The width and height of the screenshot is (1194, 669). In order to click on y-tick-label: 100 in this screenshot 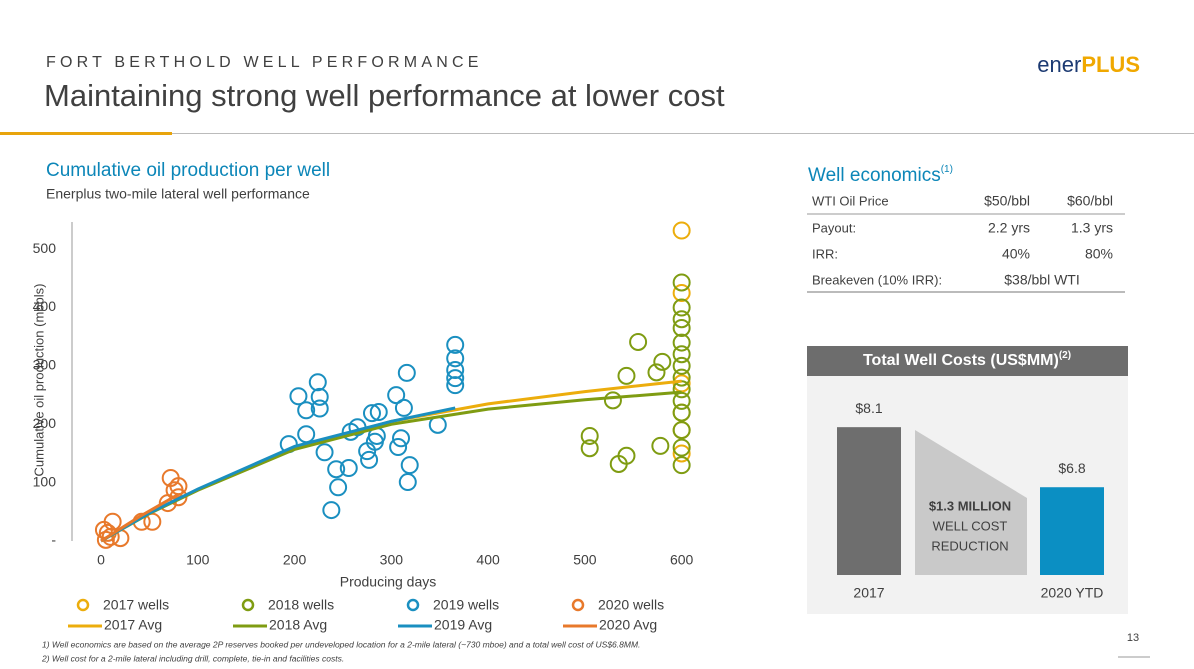, I will do `click(45, 481)`.